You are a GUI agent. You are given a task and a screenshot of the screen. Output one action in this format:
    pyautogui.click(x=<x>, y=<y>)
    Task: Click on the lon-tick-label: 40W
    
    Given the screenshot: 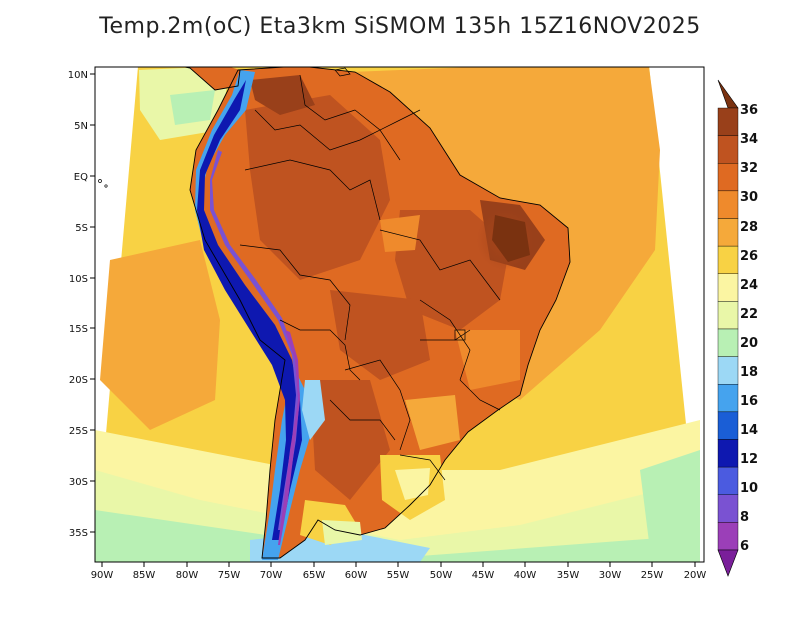 What is the action you would take?
    pyautogui.click(x=525, y=575)
    